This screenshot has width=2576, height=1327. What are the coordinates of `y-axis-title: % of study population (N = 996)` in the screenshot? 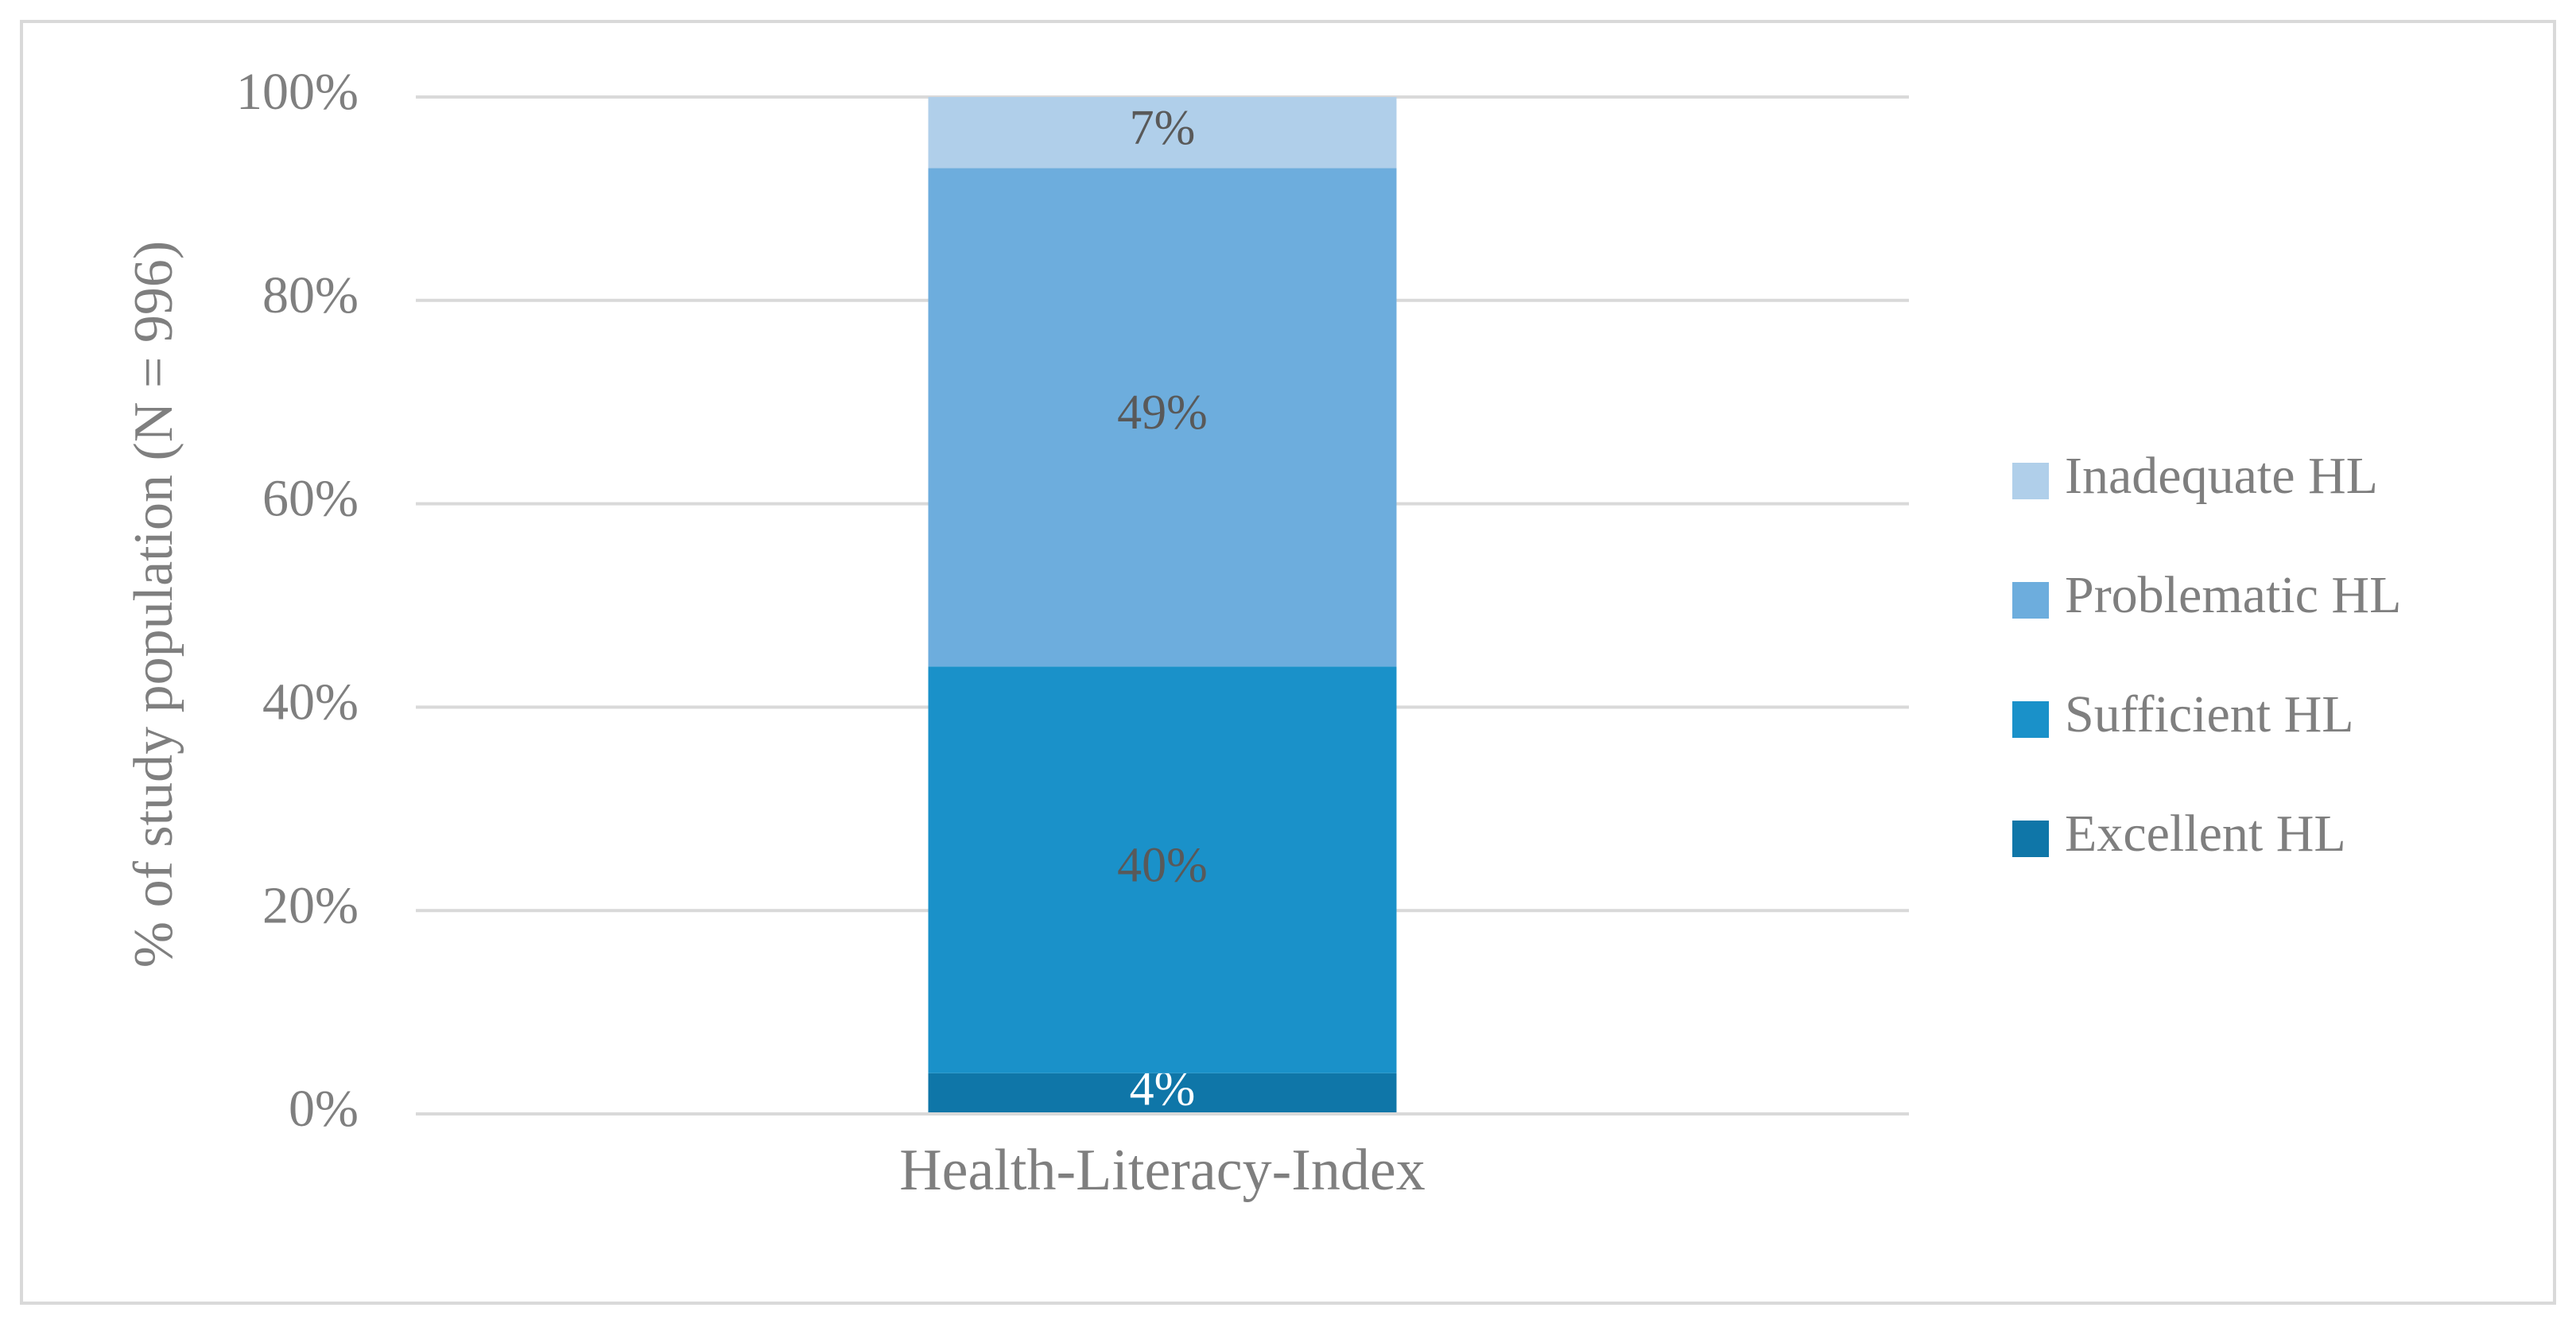 It's located at (153, 604).